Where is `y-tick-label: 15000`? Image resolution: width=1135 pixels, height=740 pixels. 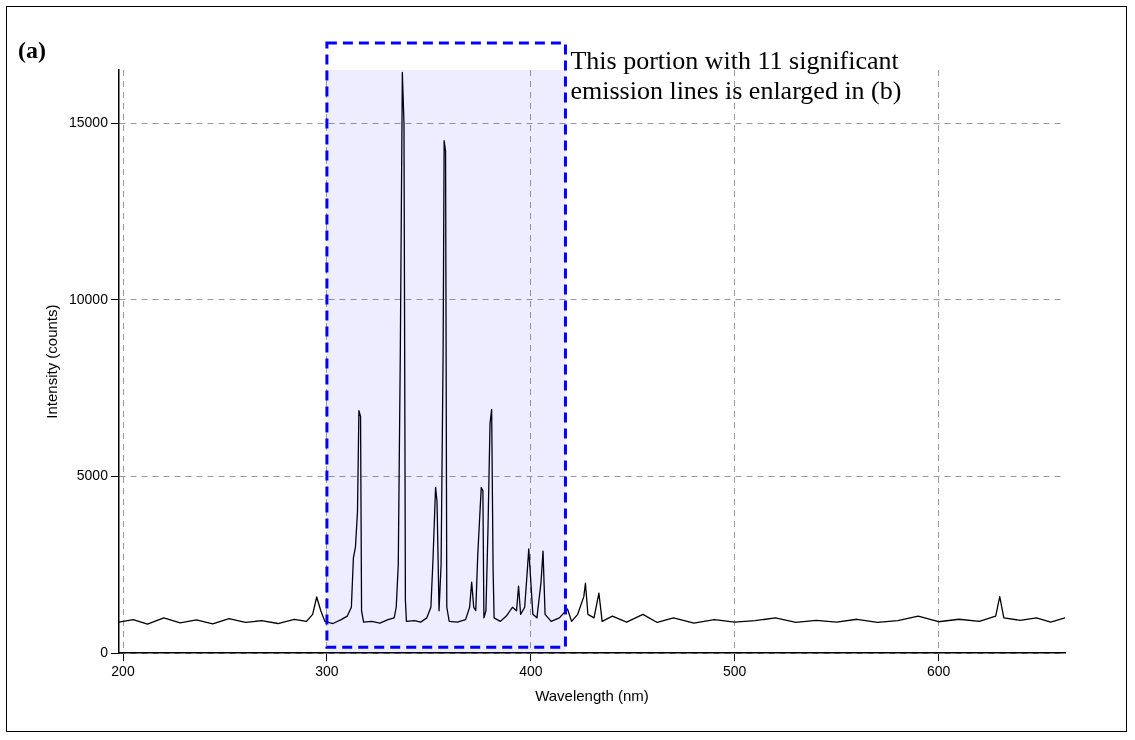
y-tick-label: 15000 is located at coordinates (88, 121).